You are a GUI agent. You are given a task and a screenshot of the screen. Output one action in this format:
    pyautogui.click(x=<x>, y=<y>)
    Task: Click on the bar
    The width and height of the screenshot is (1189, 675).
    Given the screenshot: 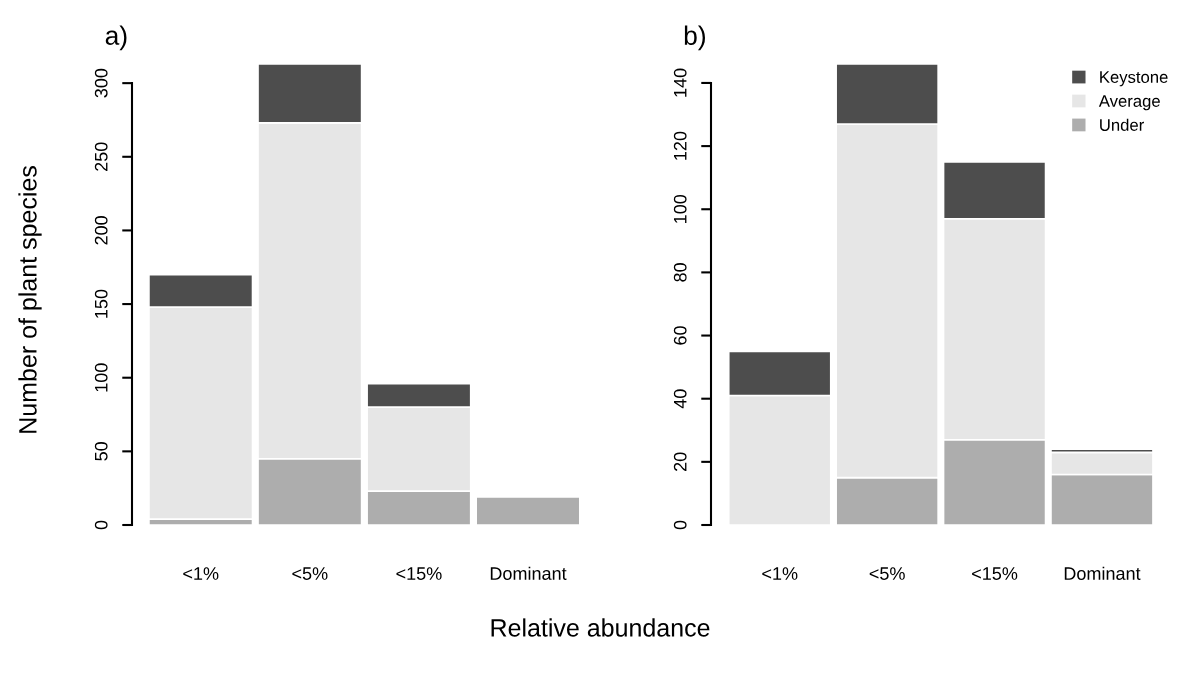 What is the action you would take?
    pyautogui.click(x=528, y=510)
    